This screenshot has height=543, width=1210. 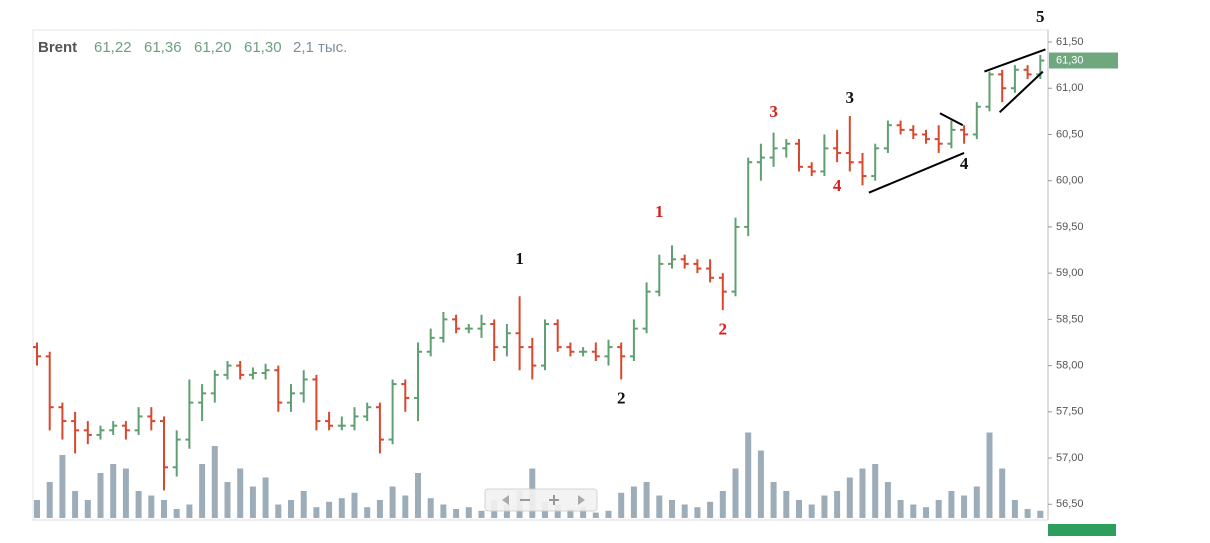 What do you see at coordinates (1070, 273) in the screenshot?
I see `y-tick-label: 59,00` at bounding box center [1070, 273].